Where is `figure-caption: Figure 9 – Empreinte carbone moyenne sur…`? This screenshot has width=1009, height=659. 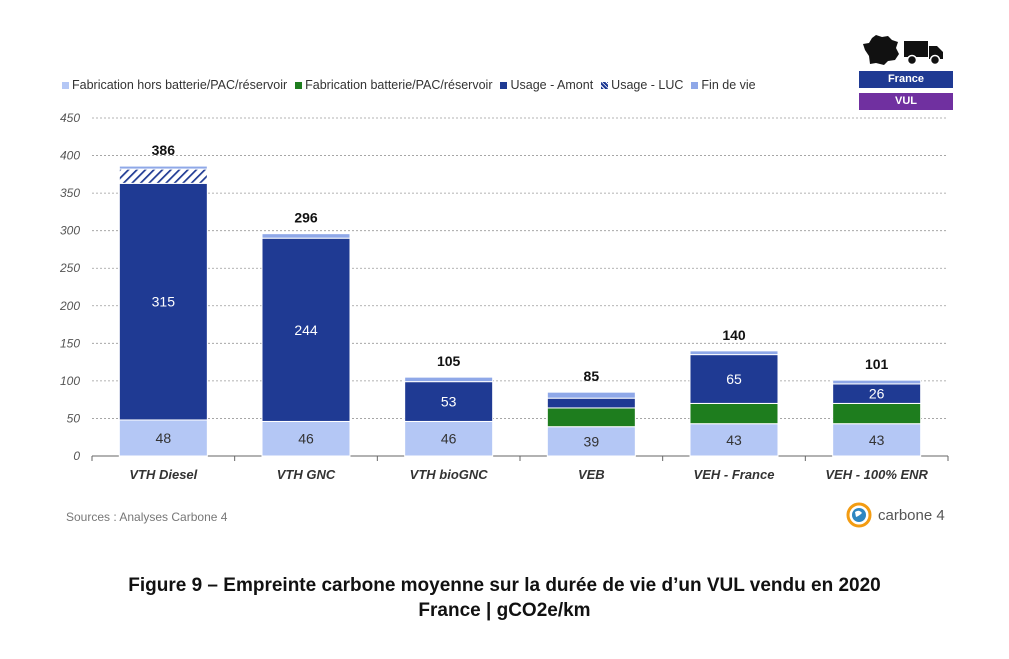
figure-caption: Figure 9 – Empreinte carbone moyenne sur… is located at coordinates (504, 598).